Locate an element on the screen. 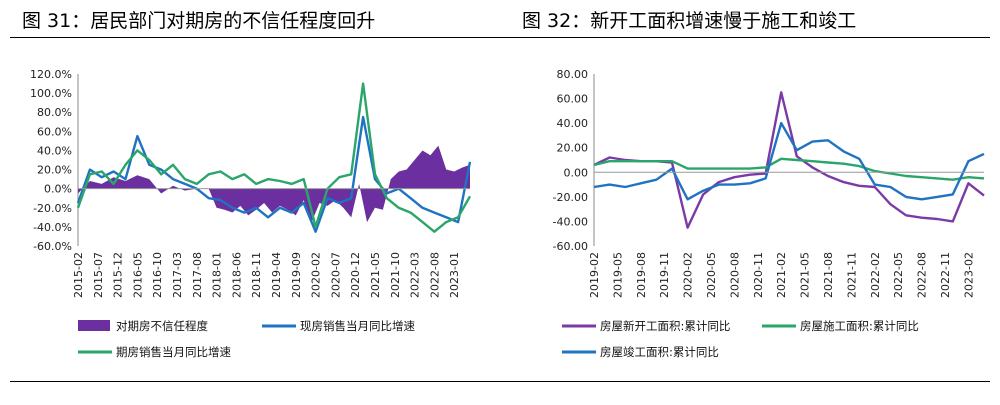 This screenshot has height=405, width=1000. right-chart-title: 图 32：新开工面积增速慢于施工和竣工 is located at coordinates (689, 21).